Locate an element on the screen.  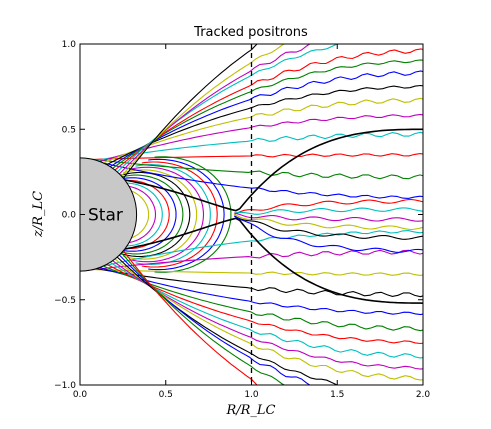
x-axis-label: R/R_LC is located at coordinates (250, 410).